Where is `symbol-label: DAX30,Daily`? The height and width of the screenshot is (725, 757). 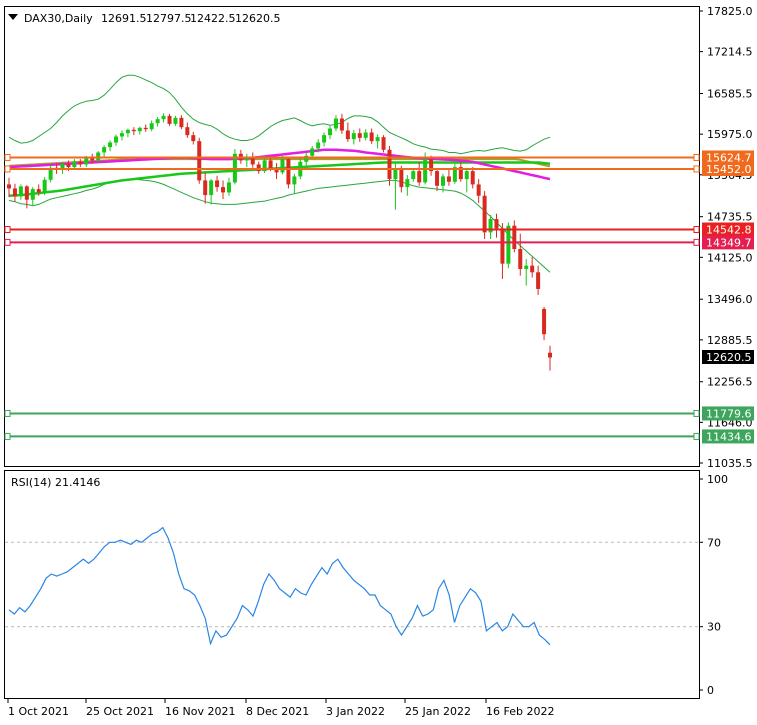 symbol-label: DAX30,Daily is located at coordinates (58, 18).